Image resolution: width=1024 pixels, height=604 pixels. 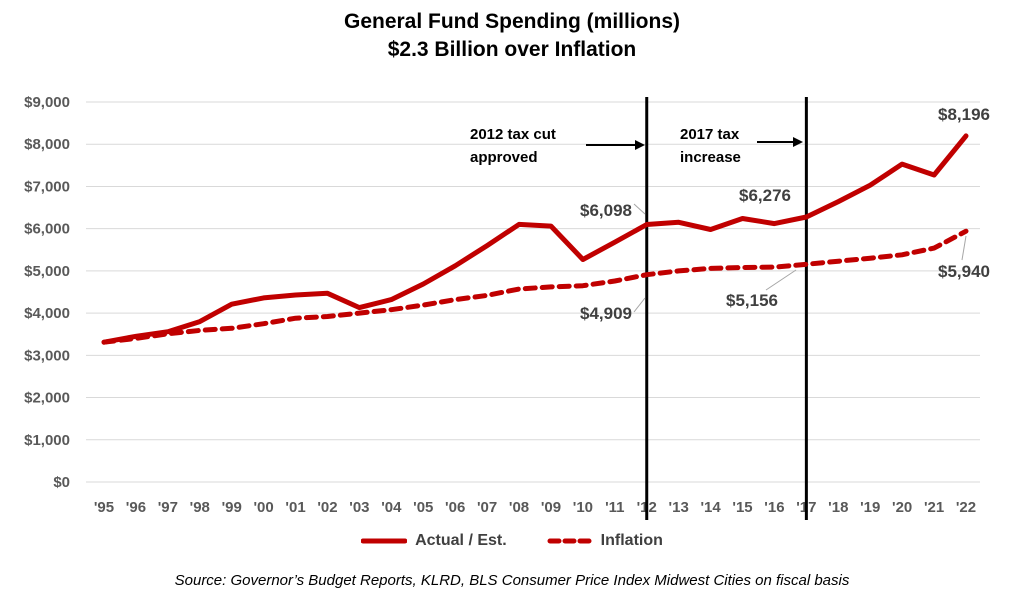 What do you see at coordinates (136, 507) in the screenshot?
I see `x-tick-label: '96` at bounding box center [136, 507].